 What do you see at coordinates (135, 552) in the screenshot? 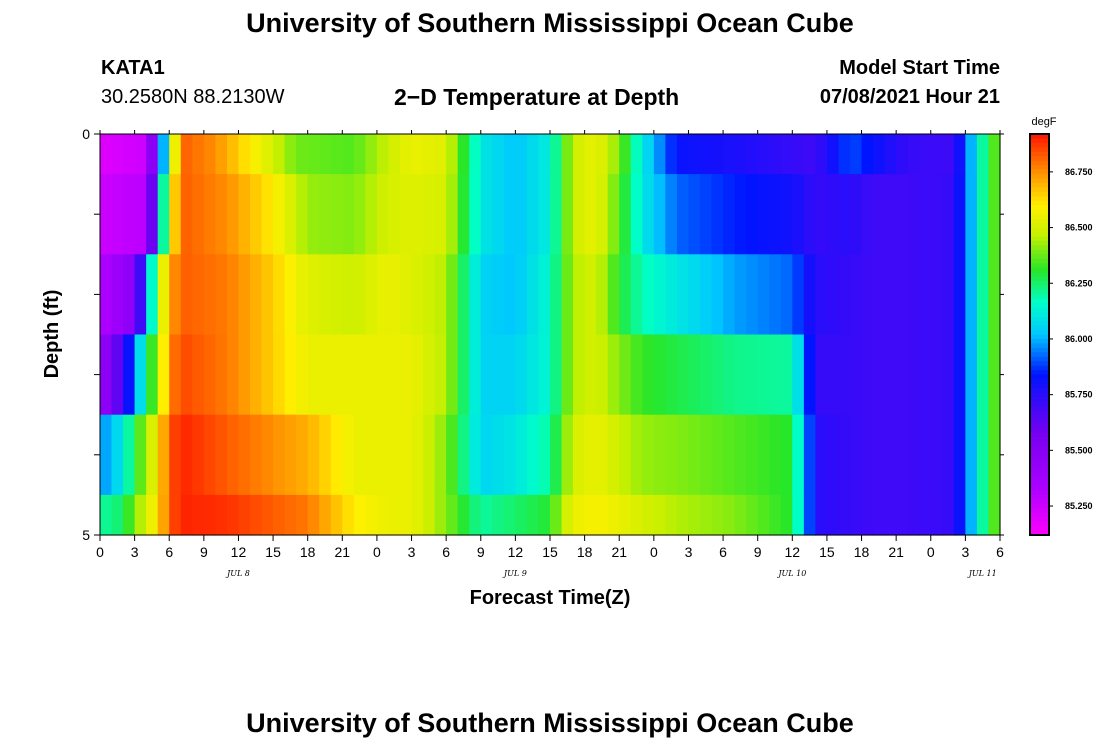
I see `x-tick-label: 3` at bounding box center [135, 552].